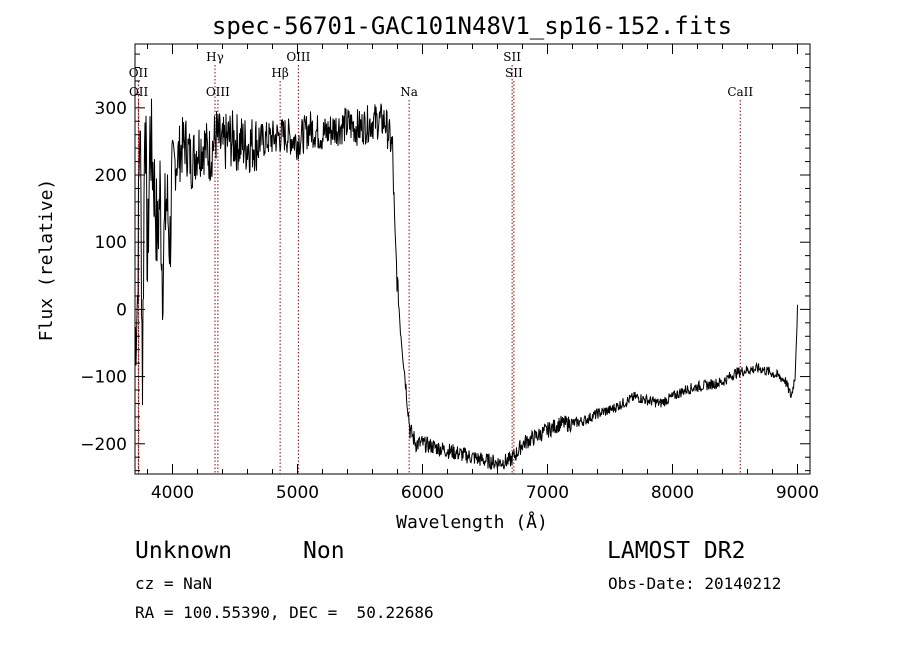 This screenshot has width=900, height=649. What do you see at coordinates (103, 445) in the screenshot?
I see `y-tick-label: −200` at bounding box center [103, 445].